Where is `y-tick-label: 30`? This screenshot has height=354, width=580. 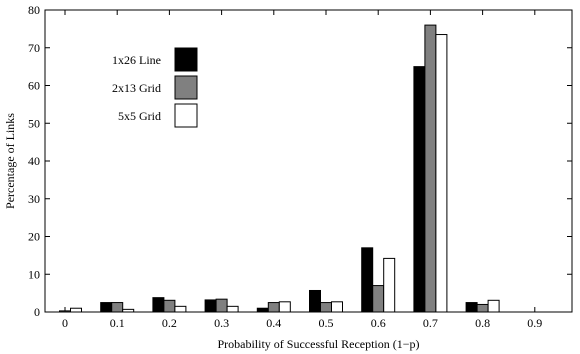
y-tick-label: 30 is located at coordinates (34, 199).